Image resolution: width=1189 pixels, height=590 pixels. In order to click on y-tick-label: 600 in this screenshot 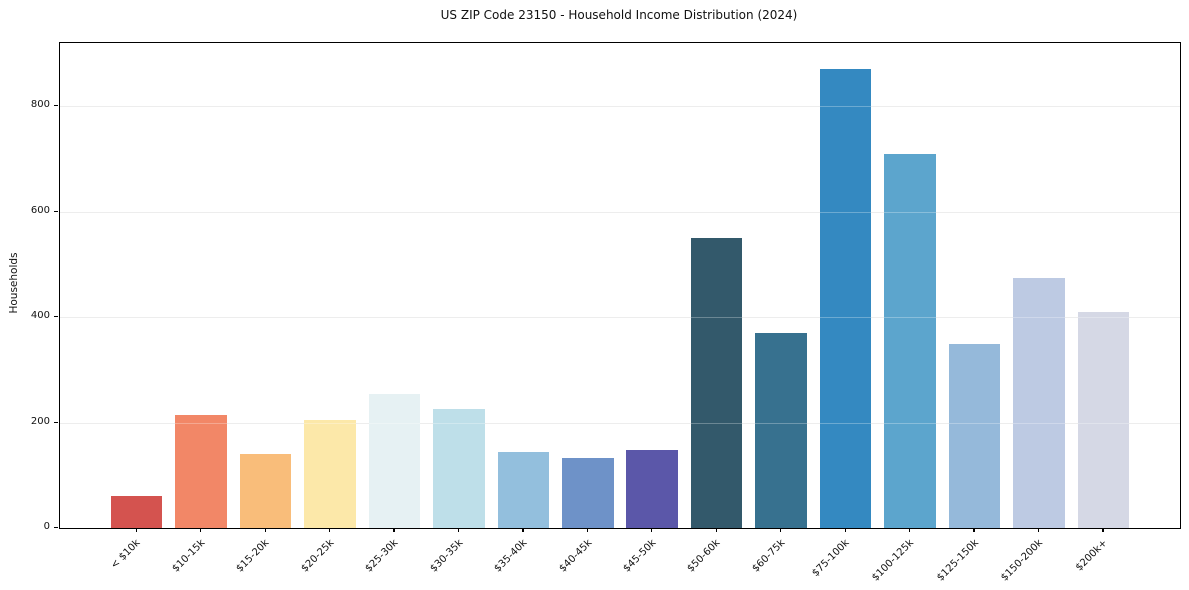, I will do `click(40, 210)`.